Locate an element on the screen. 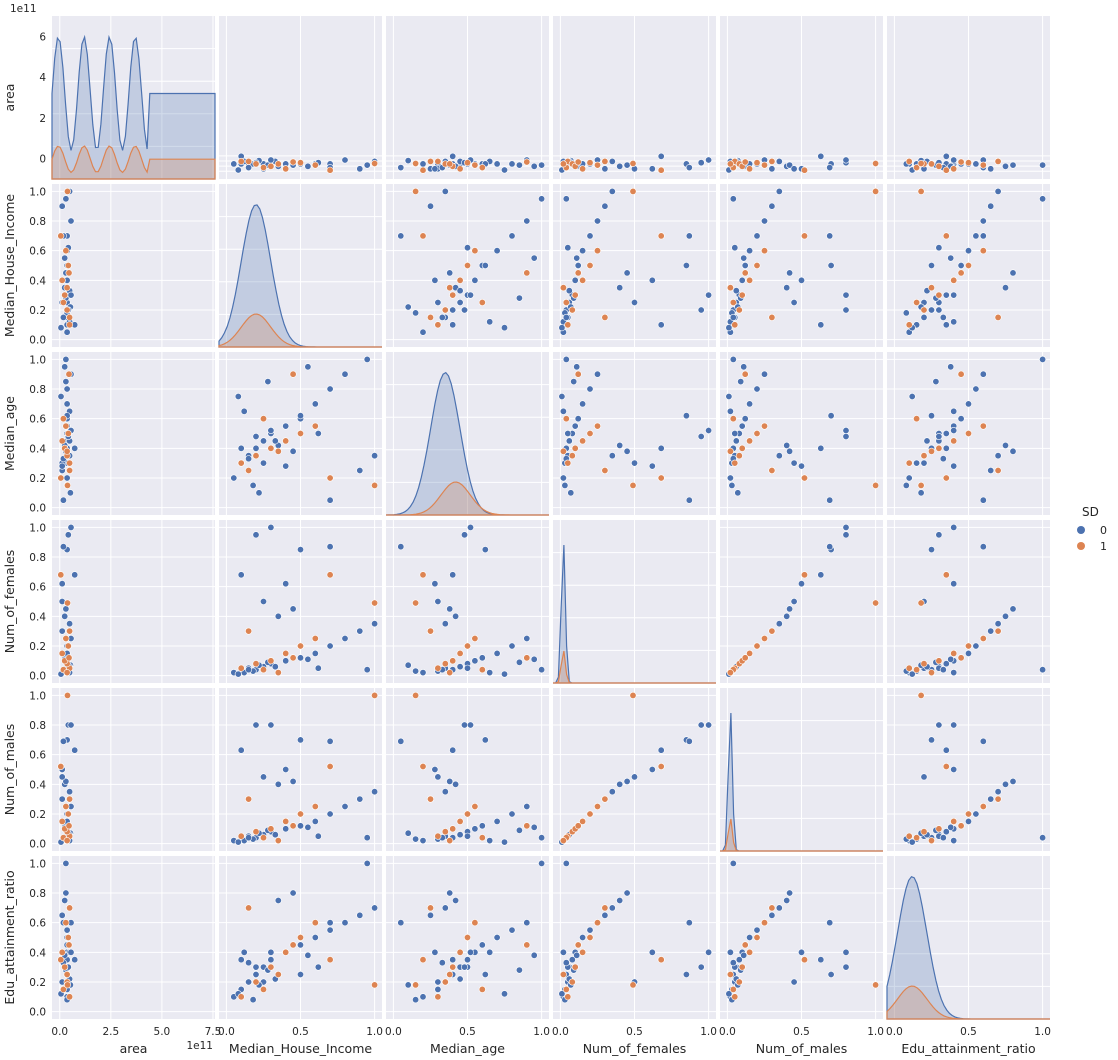  panel-background is located at coordinates (133, 601).